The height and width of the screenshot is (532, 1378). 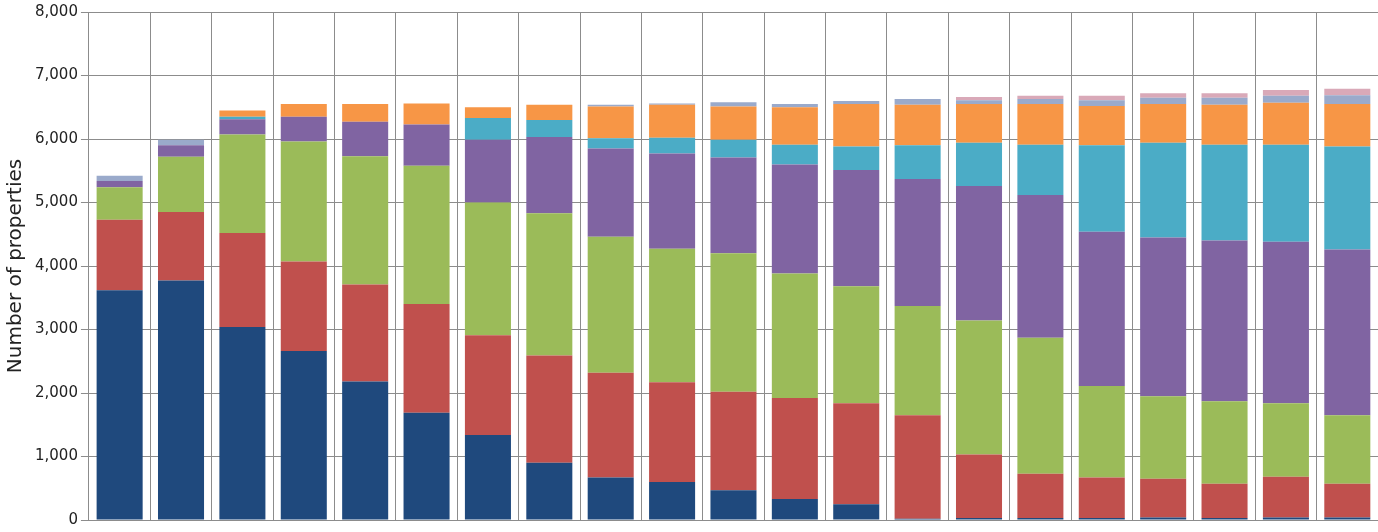 What do you see at coordinates (14, 266) in the screenshot?
I see `y-axis-title: Number of properties` at bounding box center [14, 266].